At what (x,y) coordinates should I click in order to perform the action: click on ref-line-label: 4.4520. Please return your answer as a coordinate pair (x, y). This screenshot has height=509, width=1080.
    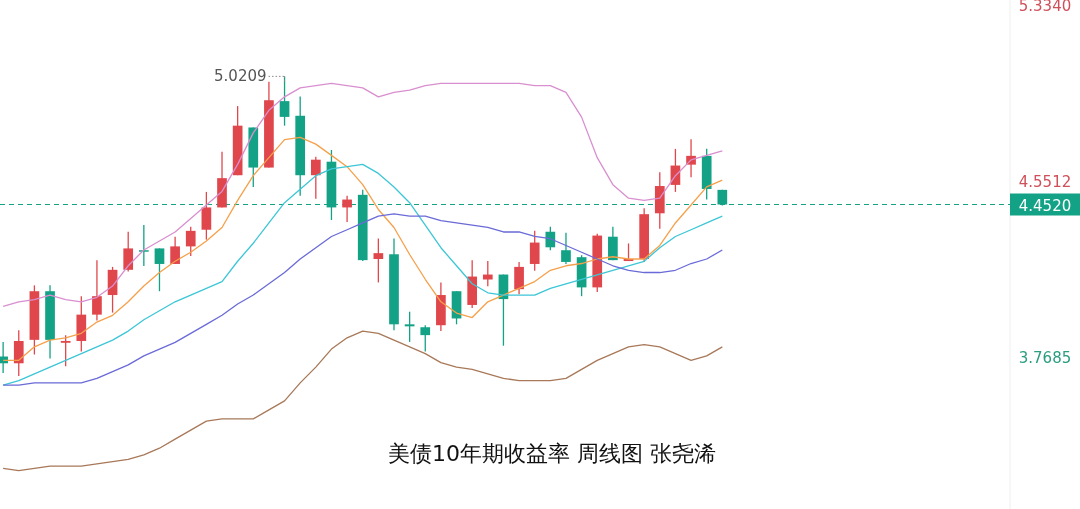
    Looking at the image, I should click on (1045, 205).